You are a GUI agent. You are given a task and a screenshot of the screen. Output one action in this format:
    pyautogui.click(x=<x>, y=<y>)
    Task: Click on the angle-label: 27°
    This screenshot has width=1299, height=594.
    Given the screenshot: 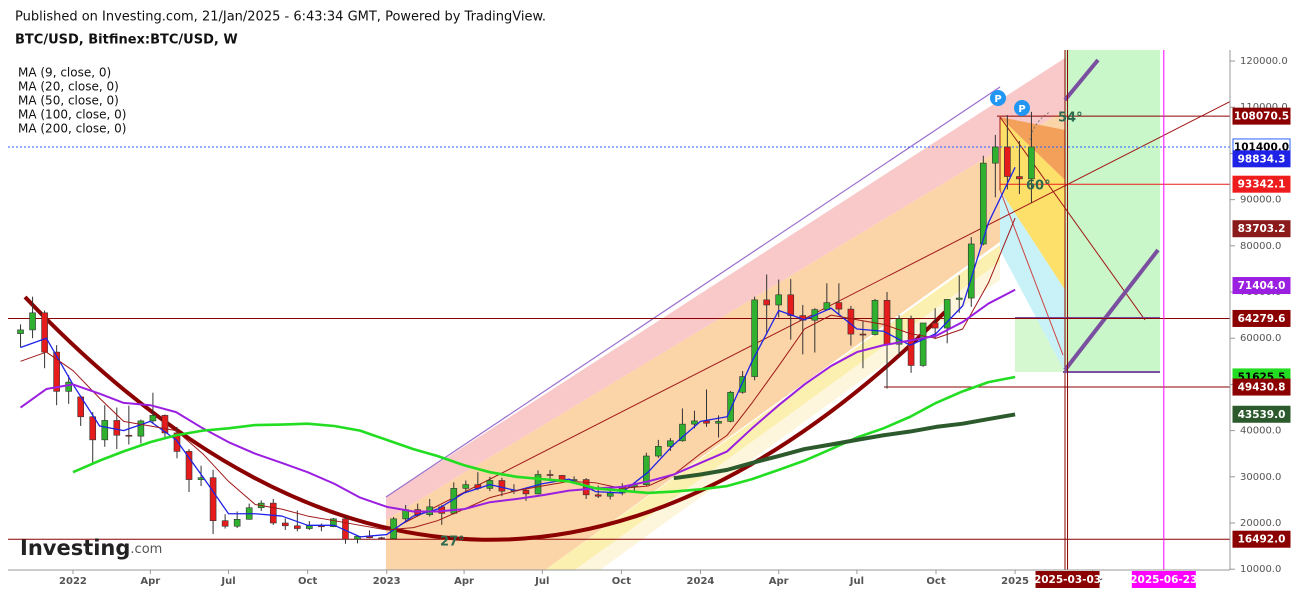 What is the action you would take?
    pyautogui.click(x=452, y=542)
    